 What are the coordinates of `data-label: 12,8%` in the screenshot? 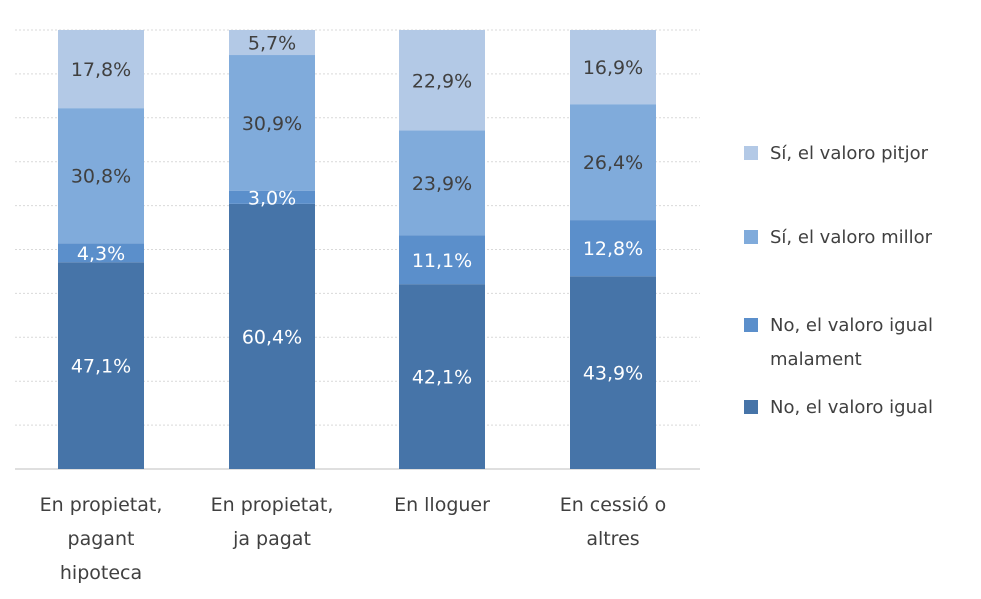 It's located at (613, 249).